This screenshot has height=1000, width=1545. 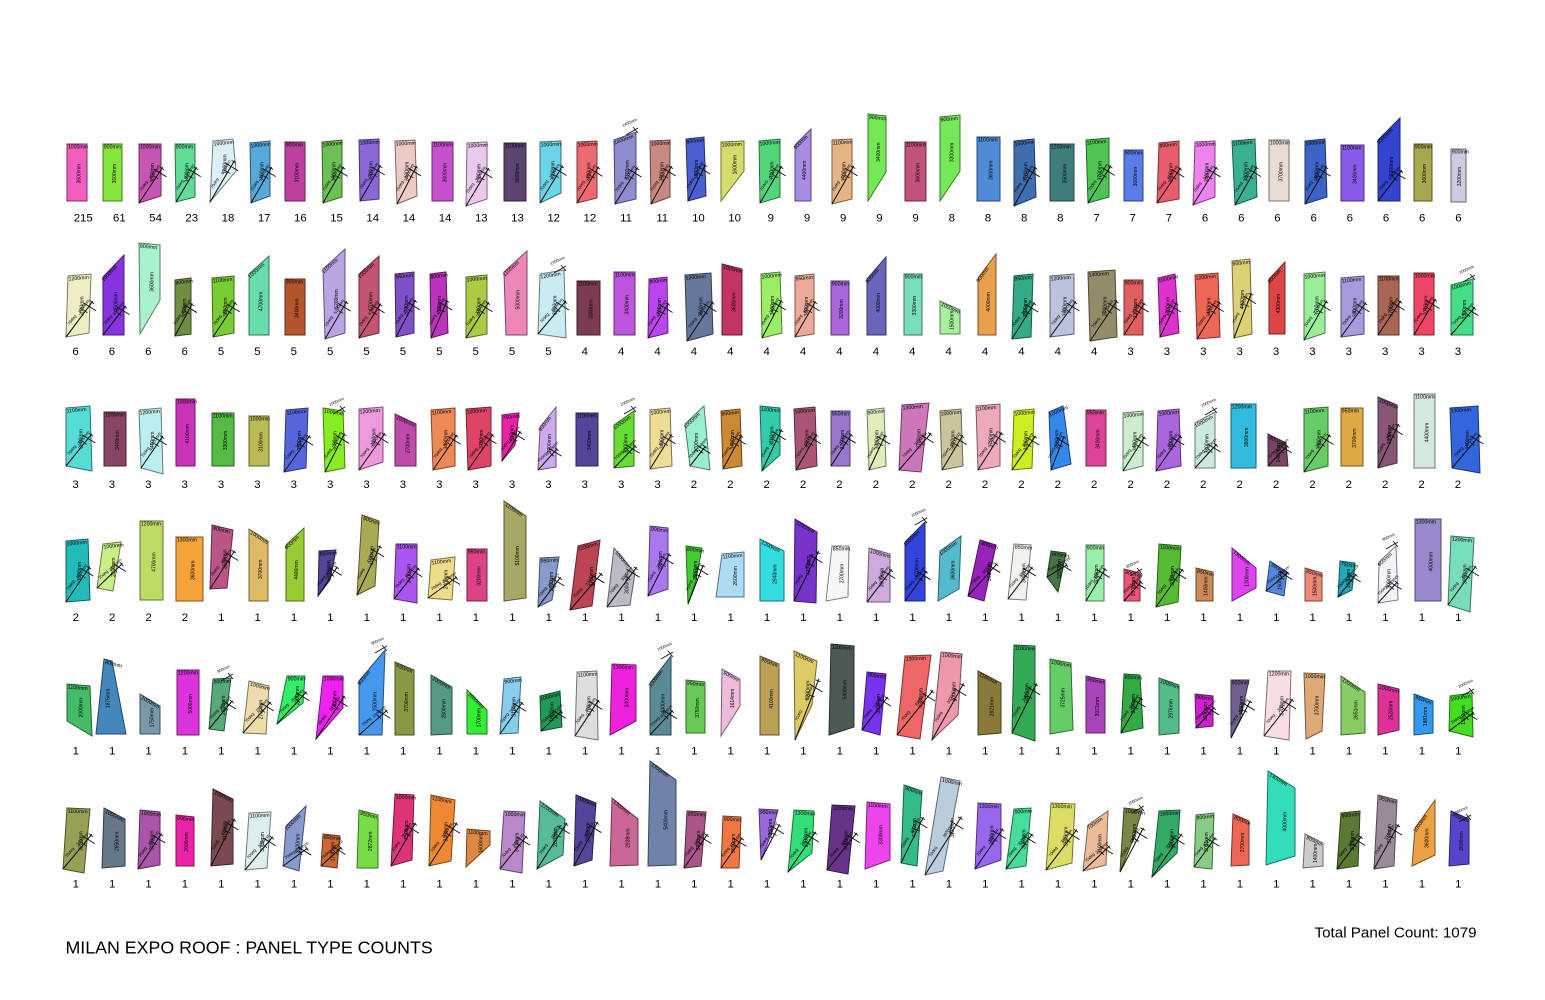 What do you see at coordinates (918, 567) in the screenshot?
I see `svg-text: 4700mm` at bounding box center [918, 567].